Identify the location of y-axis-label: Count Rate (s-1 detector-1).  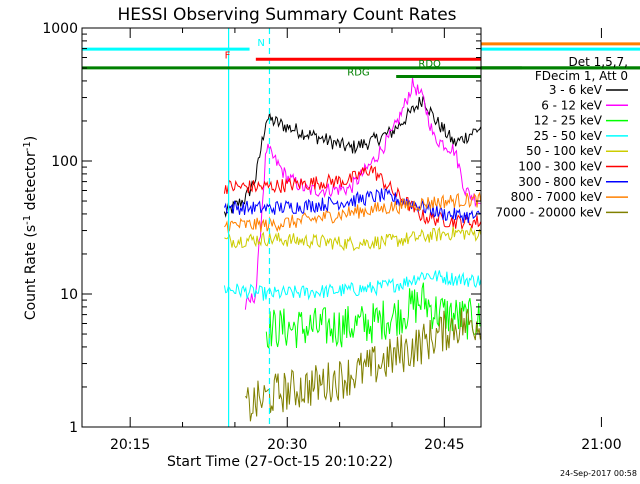
(30, 228).